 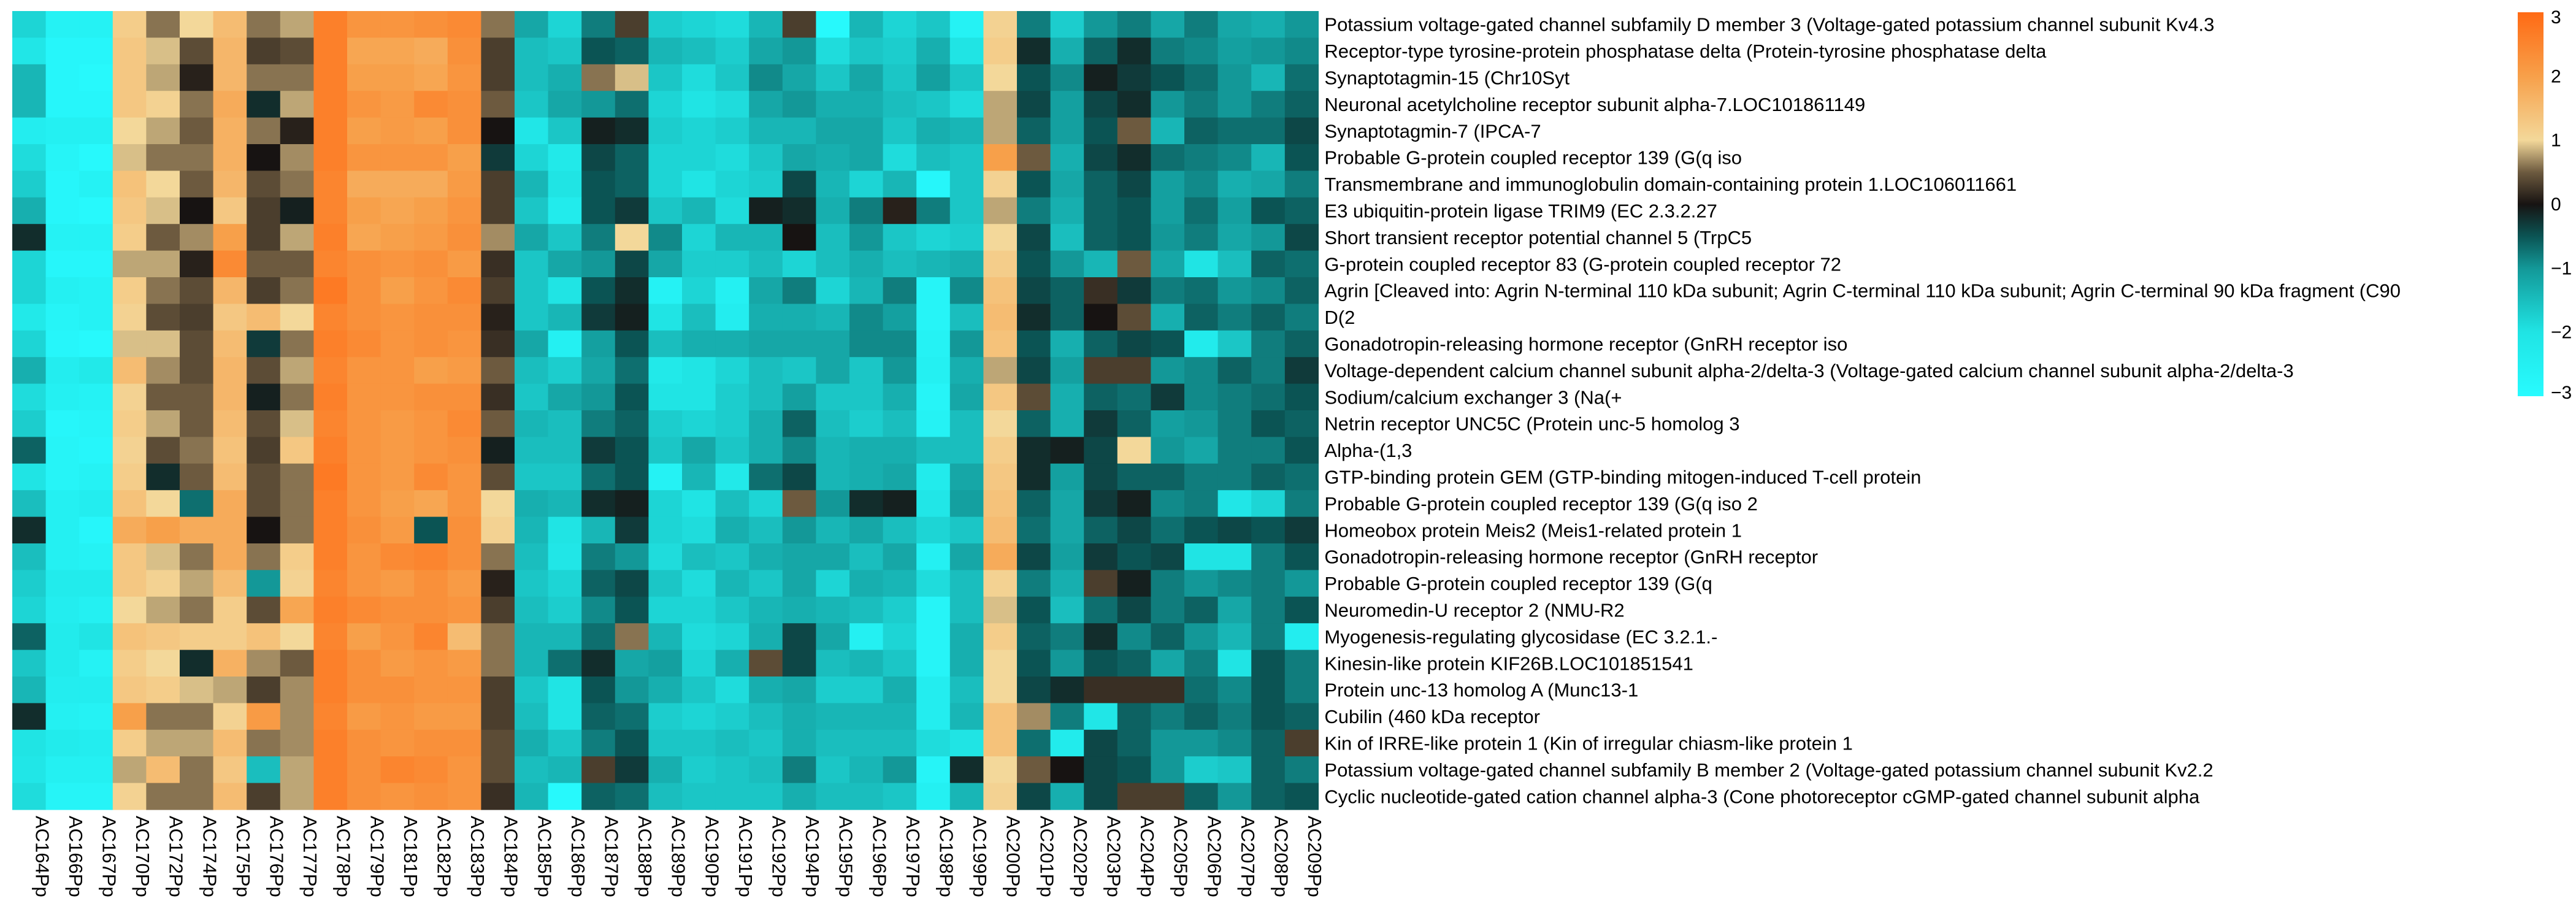 I want to click on column-label: AC208Pp, so click(x=1281, y=856).